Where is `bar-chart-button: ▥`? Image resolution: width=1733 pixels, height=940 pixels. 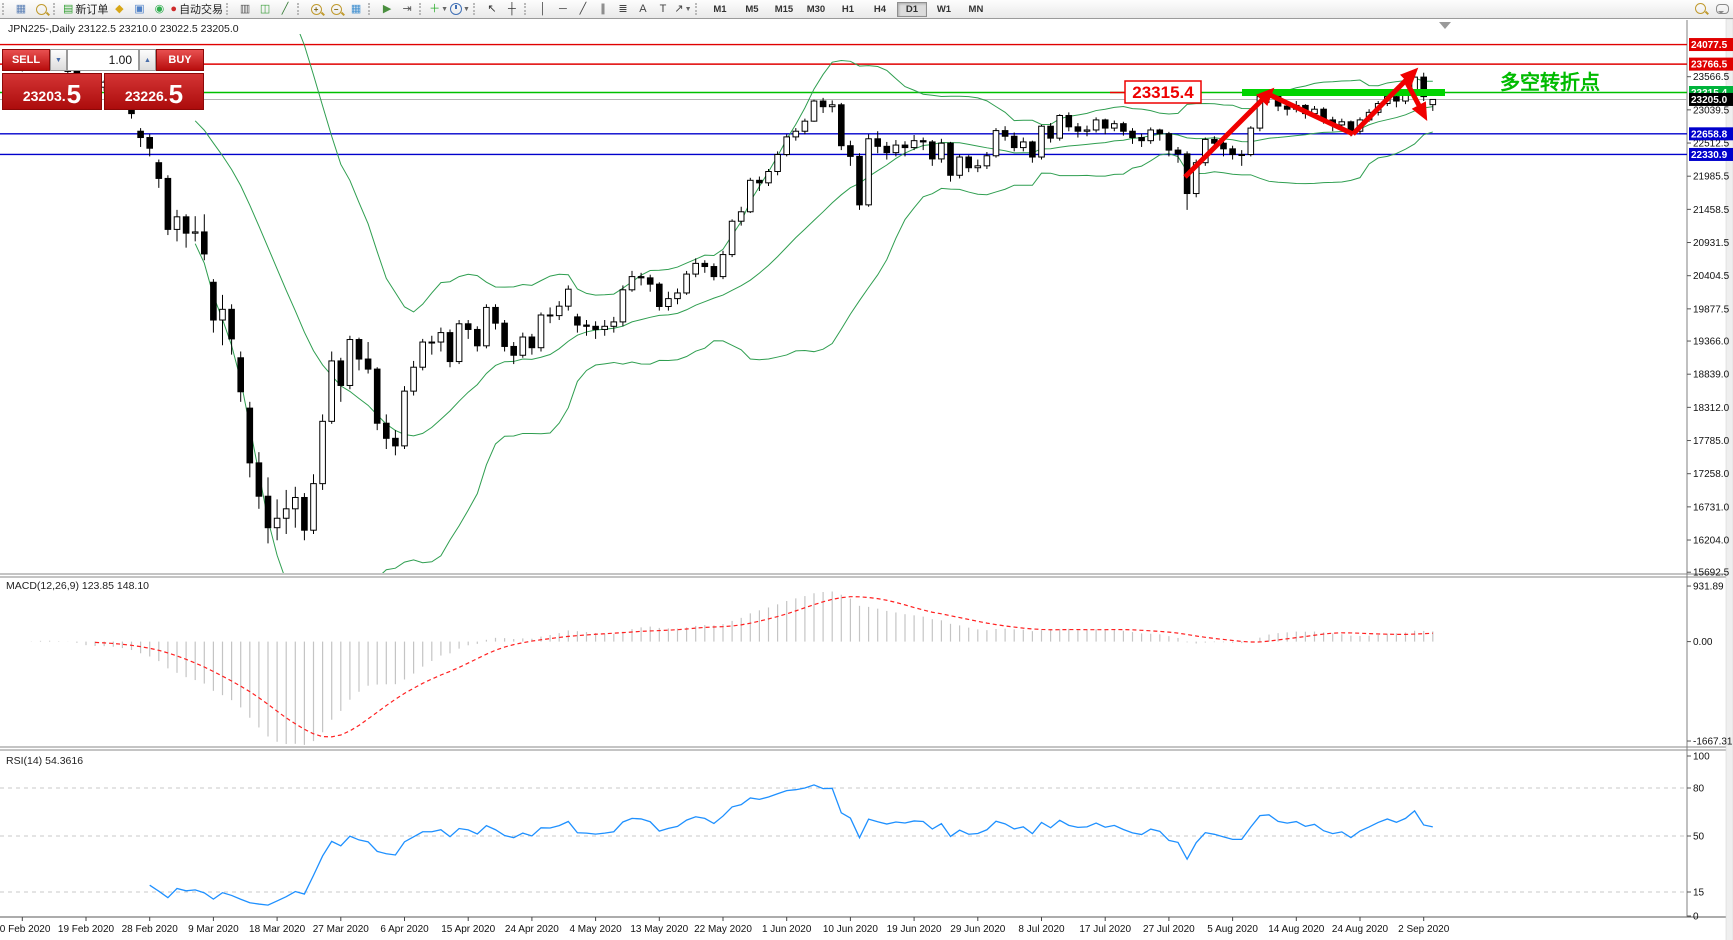
bar-chart-button: ▥ is located at coordinates (245, 9).